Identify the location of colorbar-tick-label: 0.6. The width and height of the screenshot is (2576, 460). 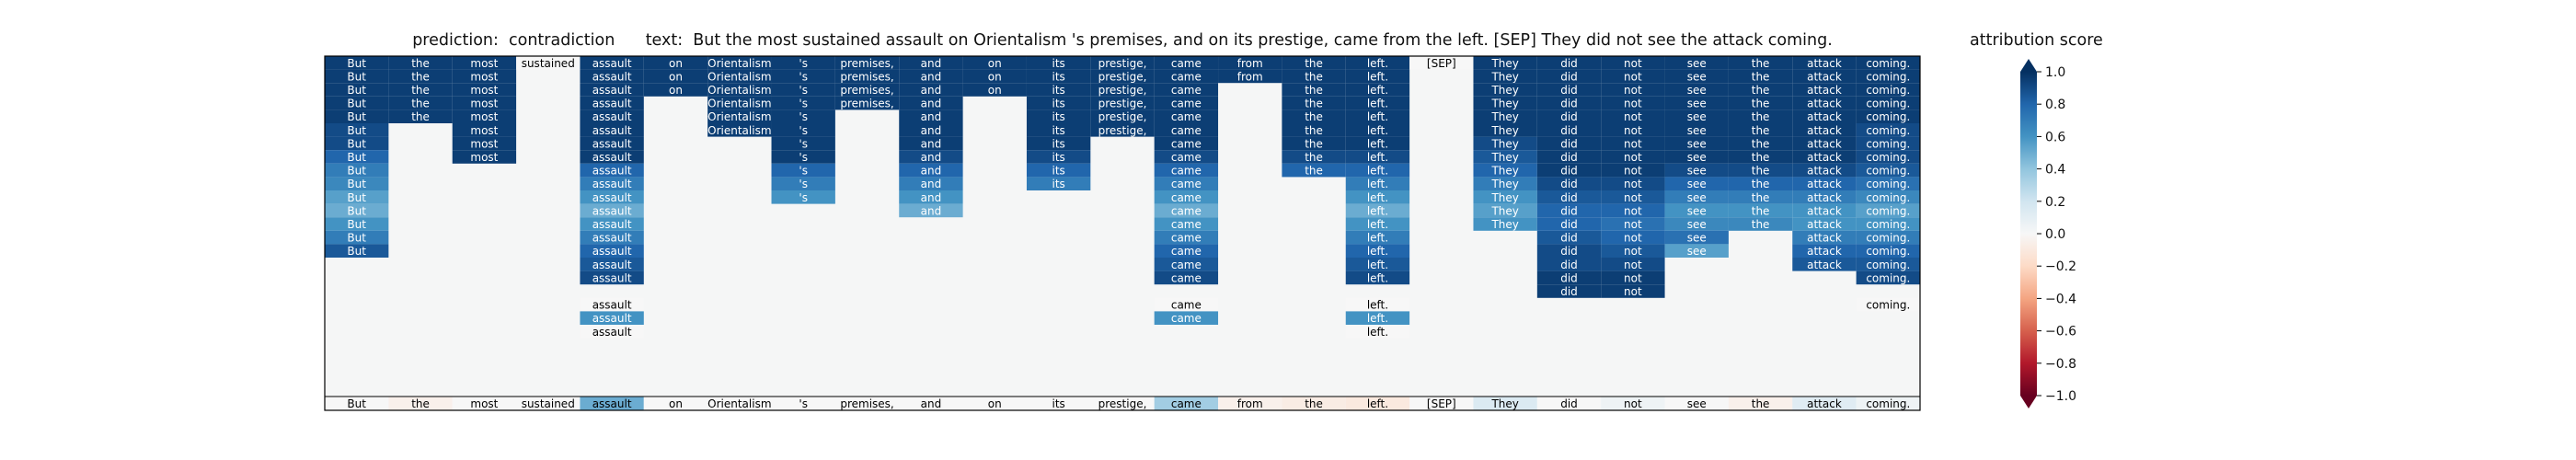
(2055, 137).